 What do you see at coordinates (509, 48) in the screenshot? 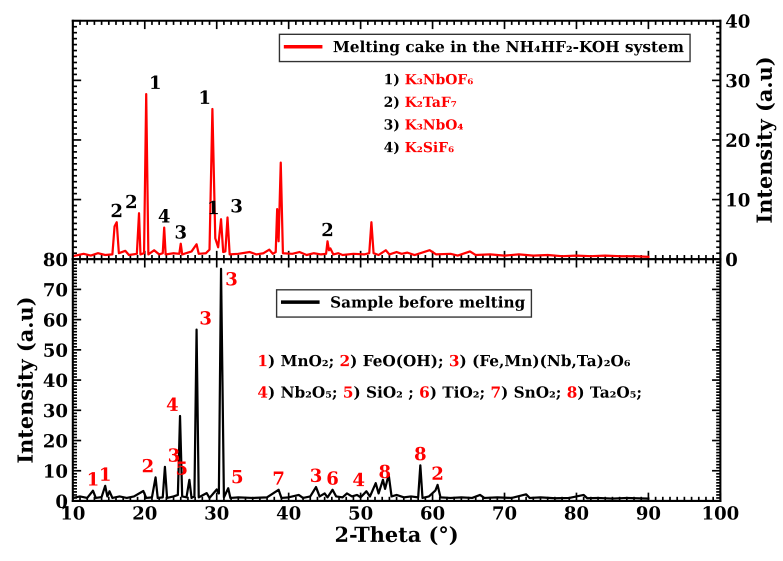
I see `legend-label: Melting cake in the NH₄HF₂-KOH system` at bounding box center [509, 48].